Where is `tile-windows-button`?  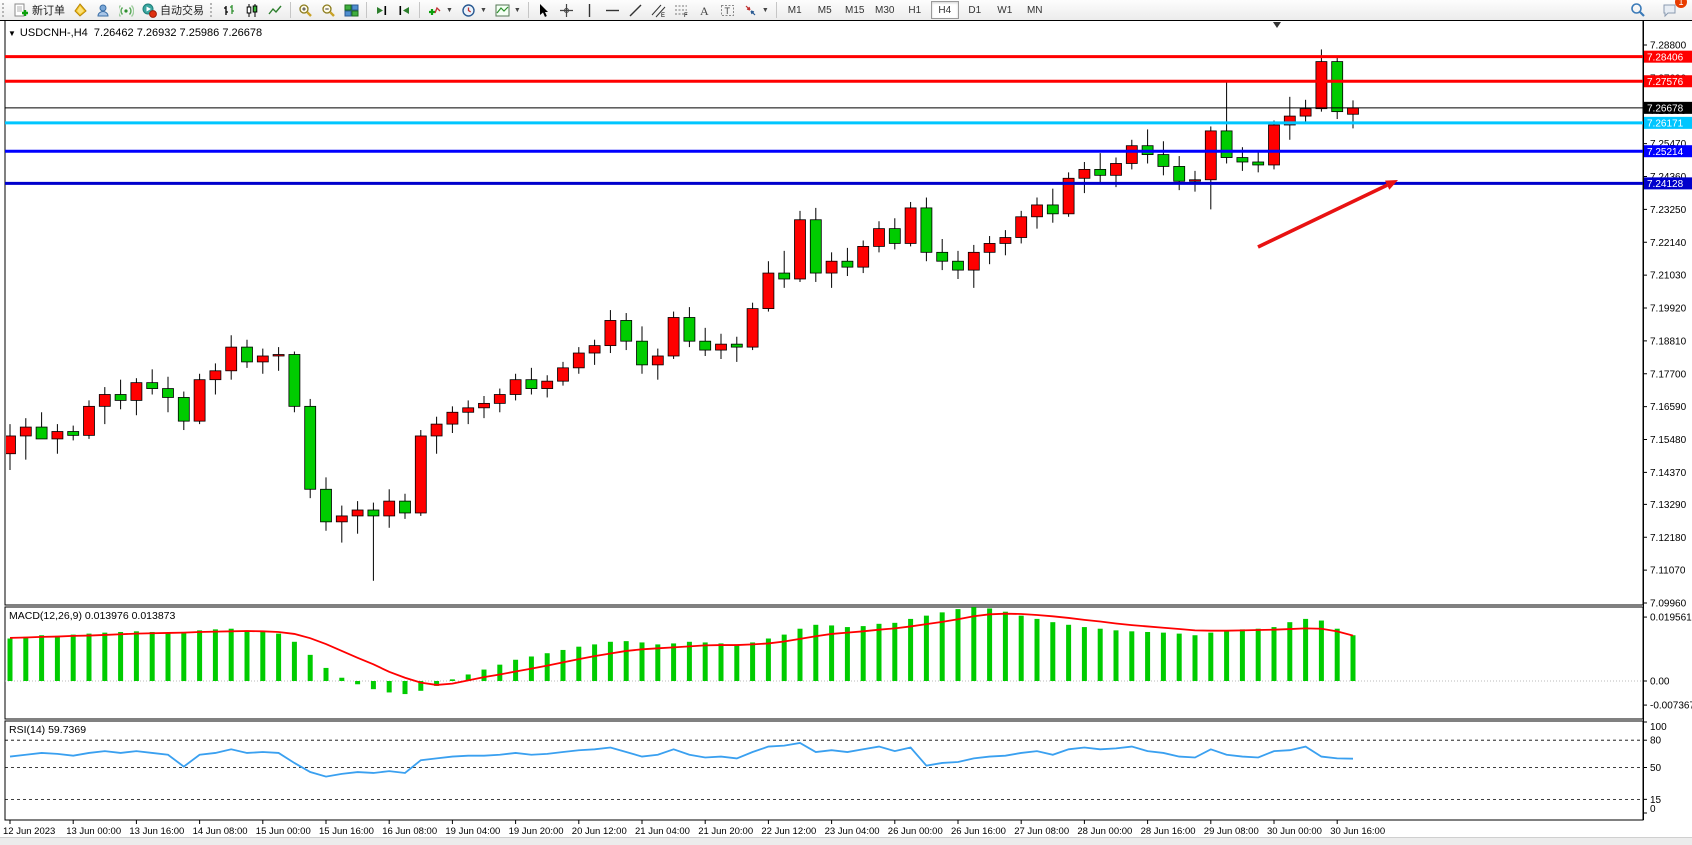 tile-windows-button is located at coordinates (351, 10).